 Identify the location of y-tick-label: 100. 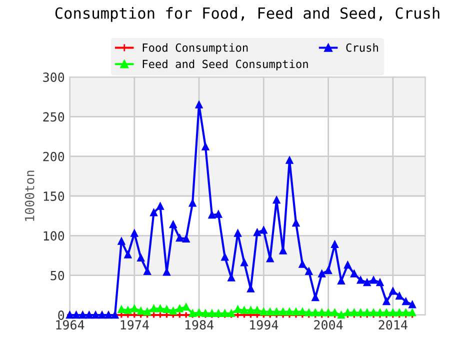
(54, 236).